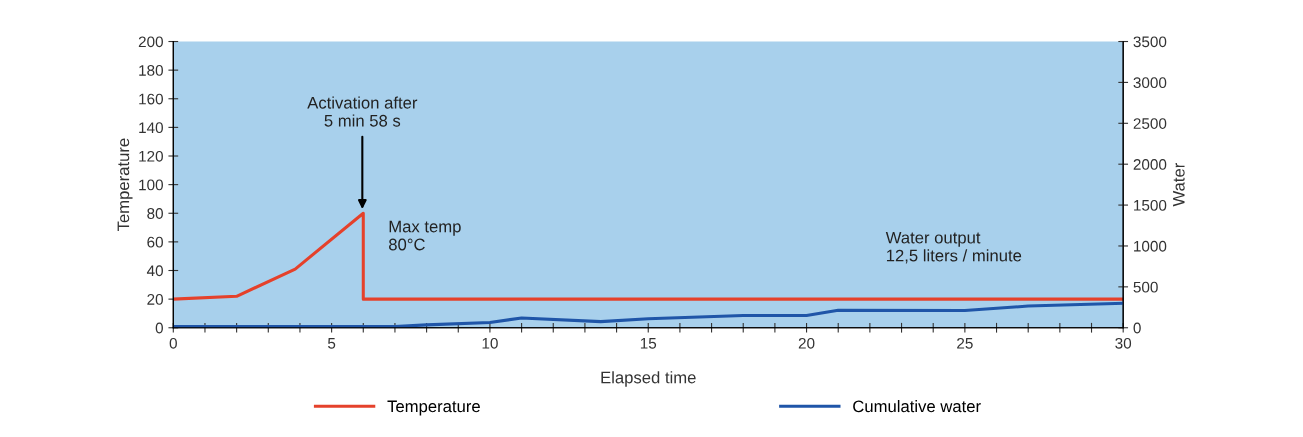  I want to click on y2-tick-label: 3500, so click(1150, 42).